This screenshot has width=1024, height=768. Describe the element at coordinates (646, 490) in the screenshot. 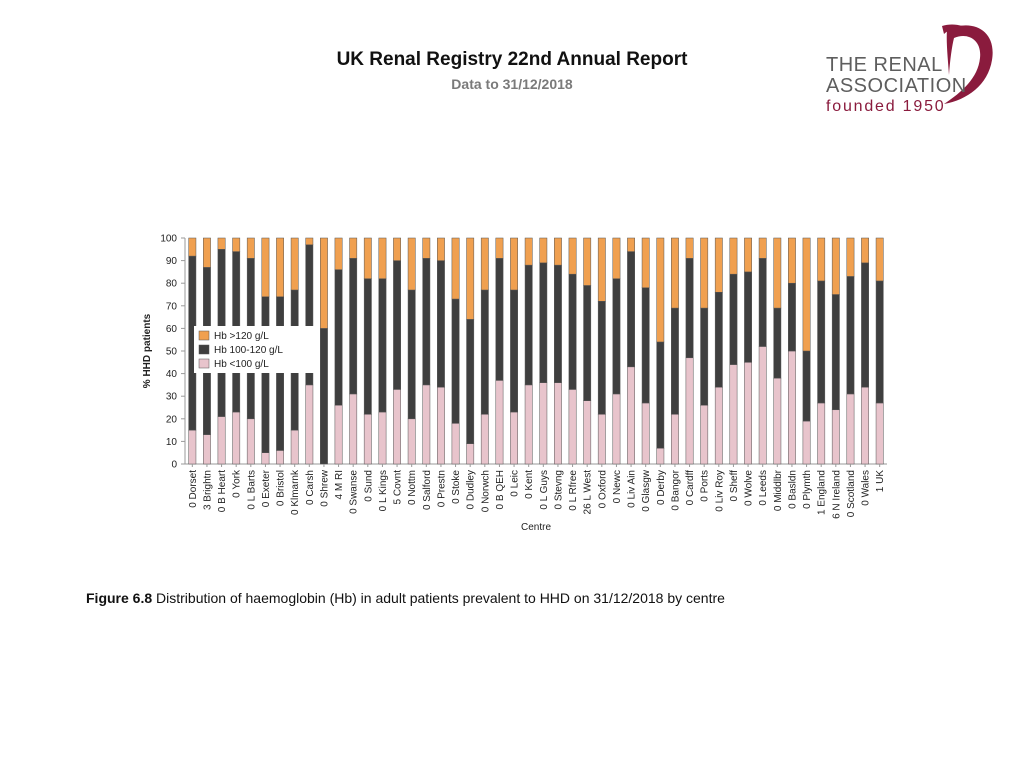

I see `x-tick-label: 0 Glasgw` at that location.